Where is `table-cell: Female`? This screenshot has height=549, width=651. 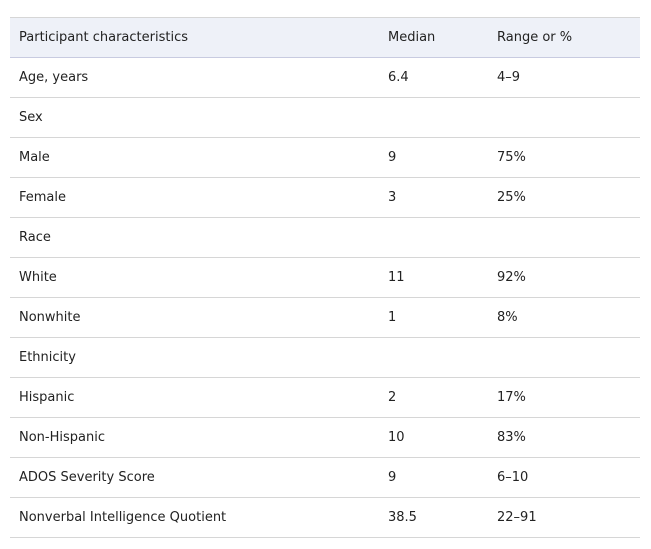 table-cell: Female is located at coordinates (194, 197).